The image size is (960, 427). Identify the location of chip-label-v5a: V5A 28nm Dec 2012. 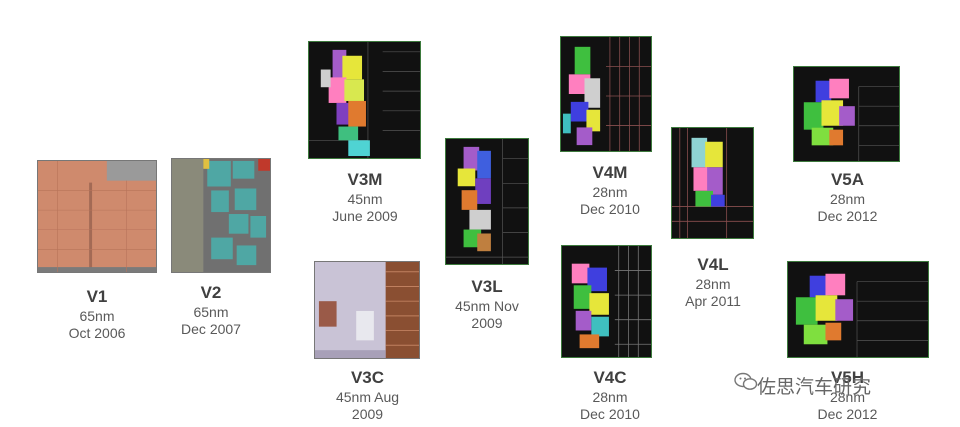
(847, 197).